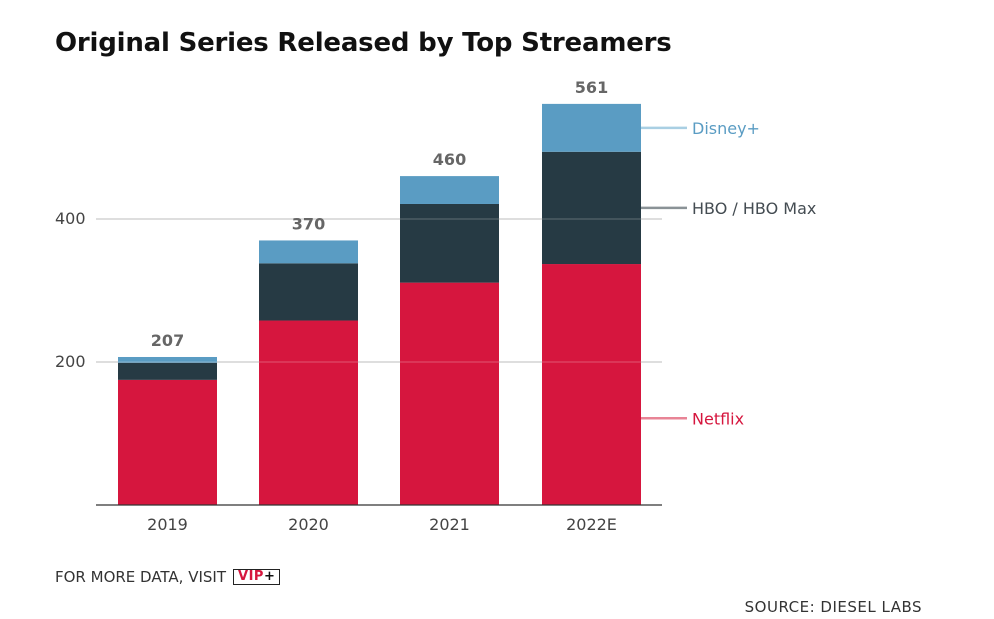  Describe the element at coordinates (449, 159) in the screenshot. I see `total-label-2021: 460` at that location.